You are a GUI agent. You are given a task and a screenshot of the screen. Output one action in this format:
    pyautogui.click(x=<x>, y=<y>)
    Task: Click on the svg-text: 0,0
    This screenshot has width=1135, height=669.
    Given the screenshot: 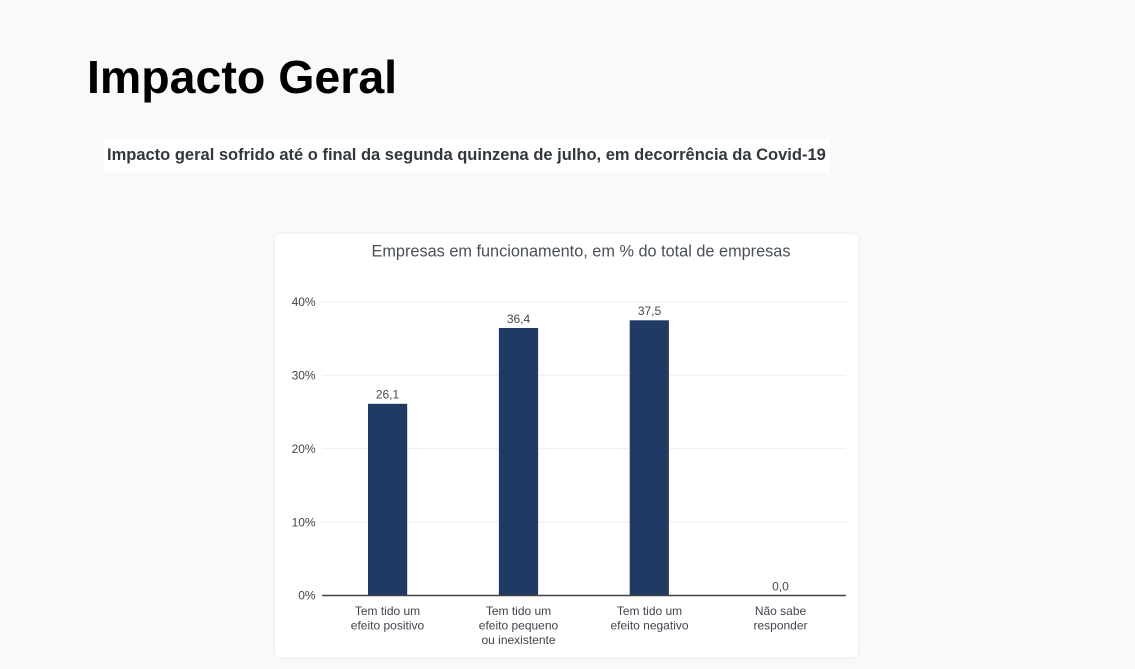 What is the action you would take?
    pyautogui.click(x=780, y=586)
    